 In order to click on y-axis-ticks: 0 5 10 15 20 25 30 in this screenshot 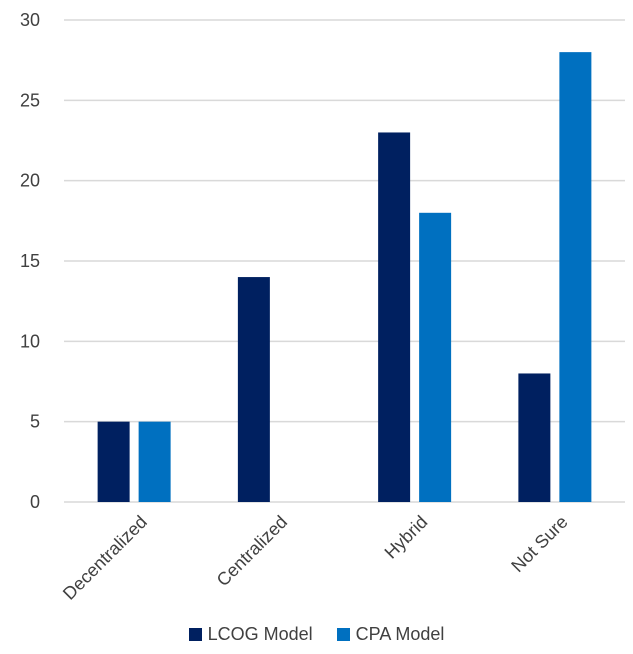, I will do `click(30, 261)`.